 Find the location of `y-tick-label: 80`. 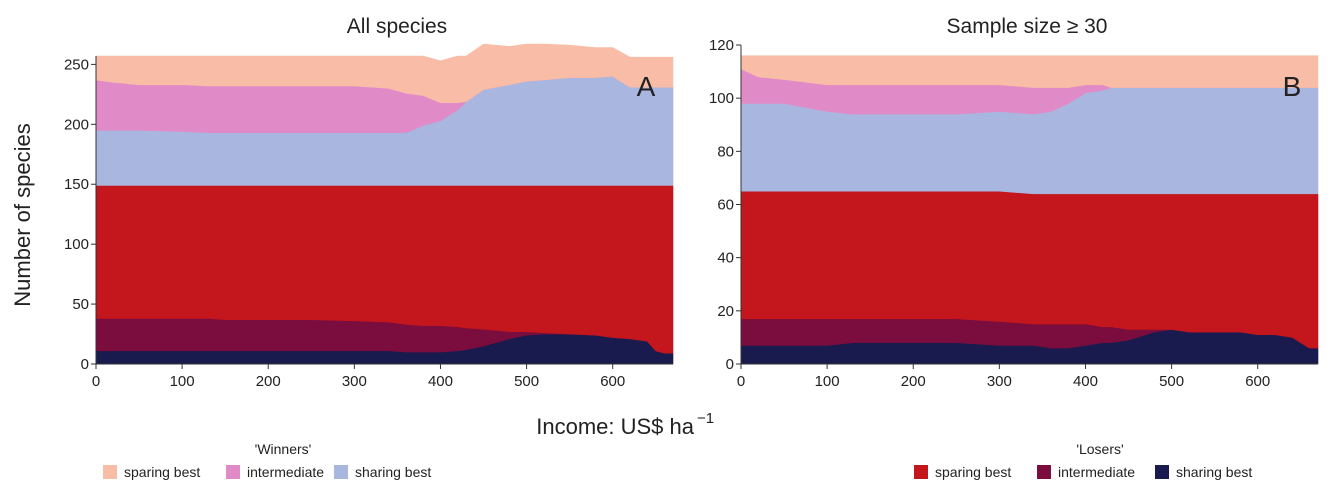

y-tick-label: 80 is located at coordinates (725, 151).